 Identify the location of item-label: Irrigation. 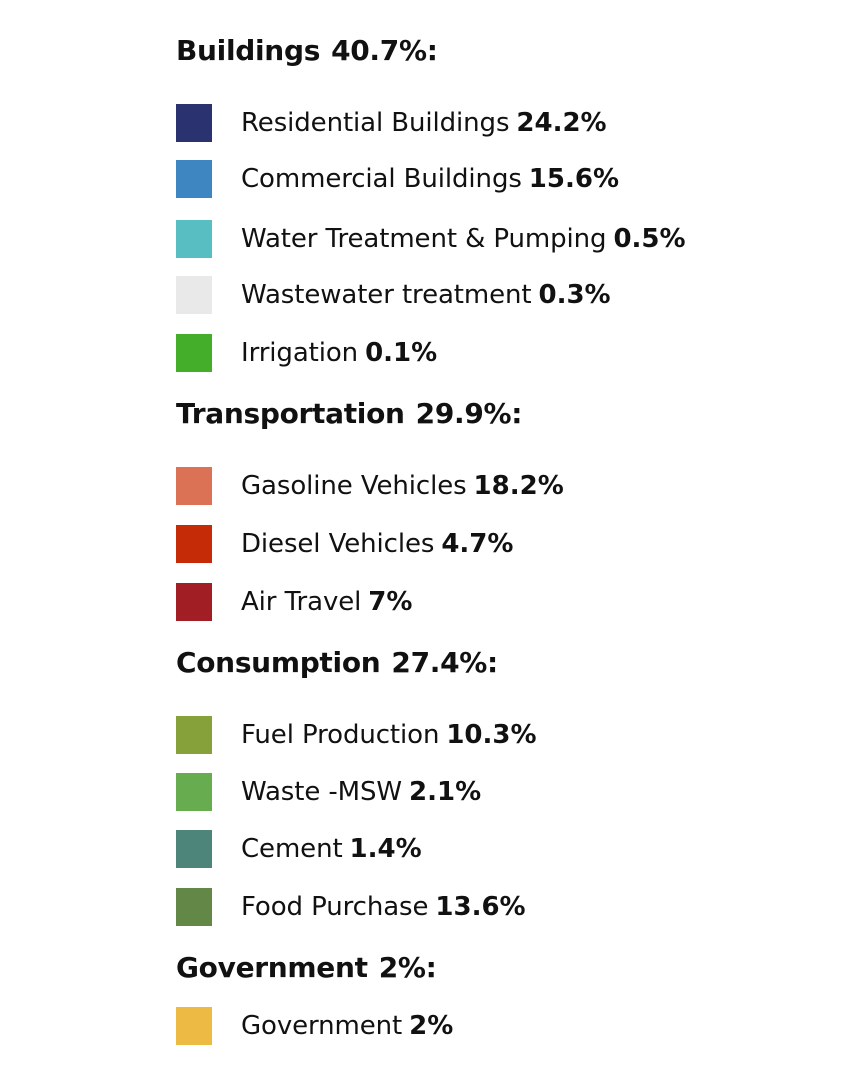
(300, 353).